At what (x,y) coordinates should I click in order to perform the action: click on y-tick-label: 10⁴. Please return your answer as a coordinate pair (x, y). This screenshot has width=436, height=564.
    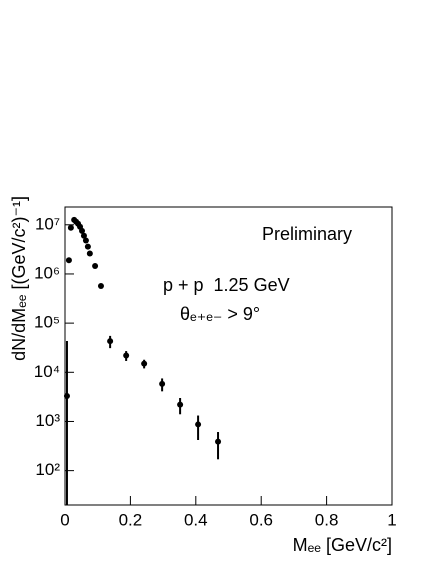
    Looking at the image, I should click on (47, 371).